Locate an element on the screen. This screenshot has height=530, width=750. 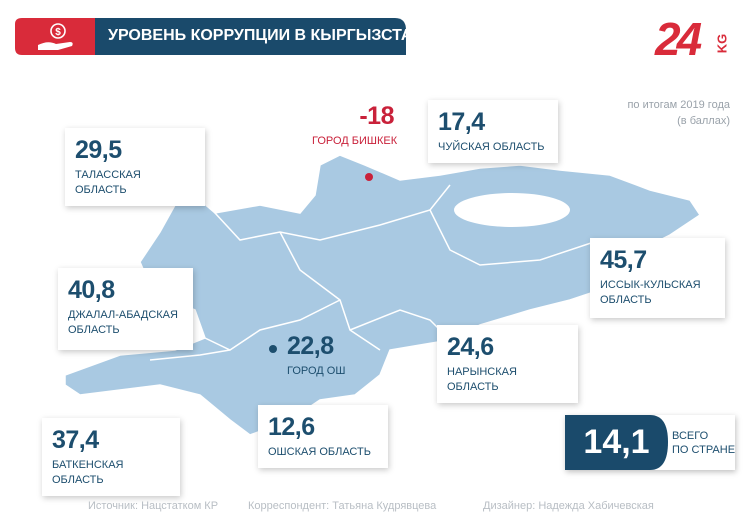
total-value: 14,1 is located at coordinates (616, 442).